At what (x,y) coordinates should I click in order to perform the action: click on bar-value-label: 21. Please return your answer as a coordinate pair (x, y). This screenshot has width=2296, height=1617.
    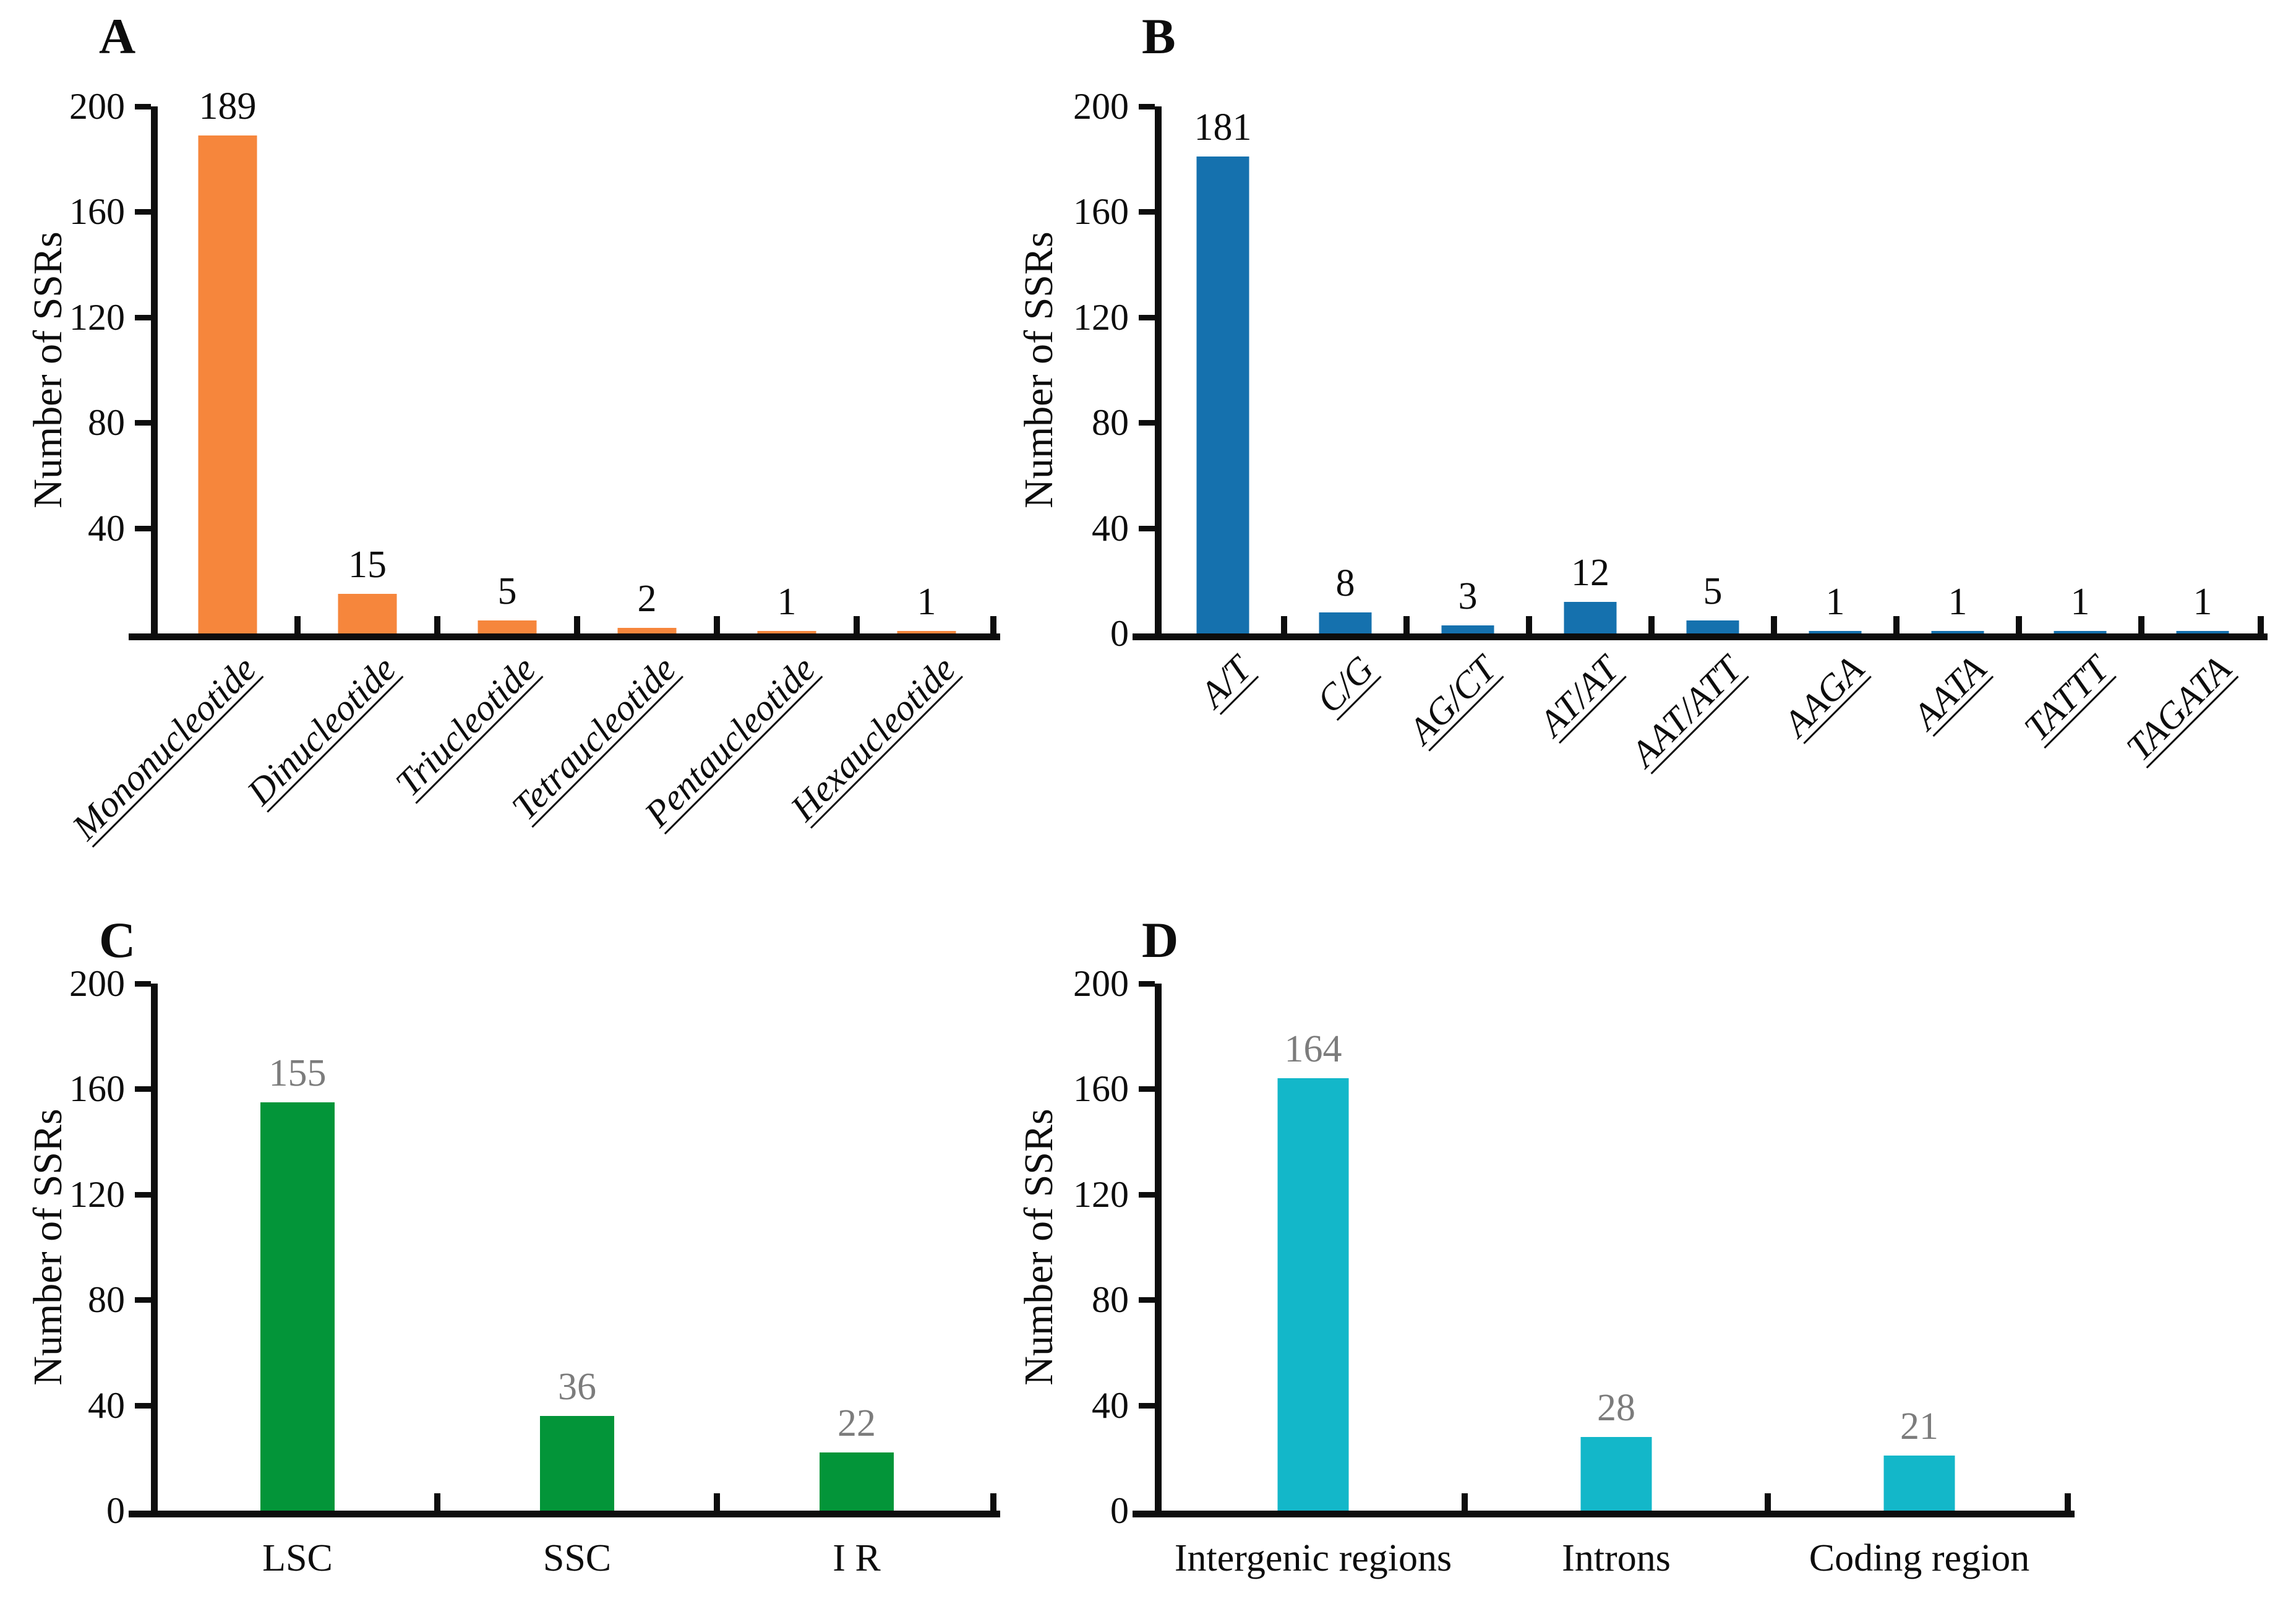
    Looking at the image, I should click on (1919, 1426).